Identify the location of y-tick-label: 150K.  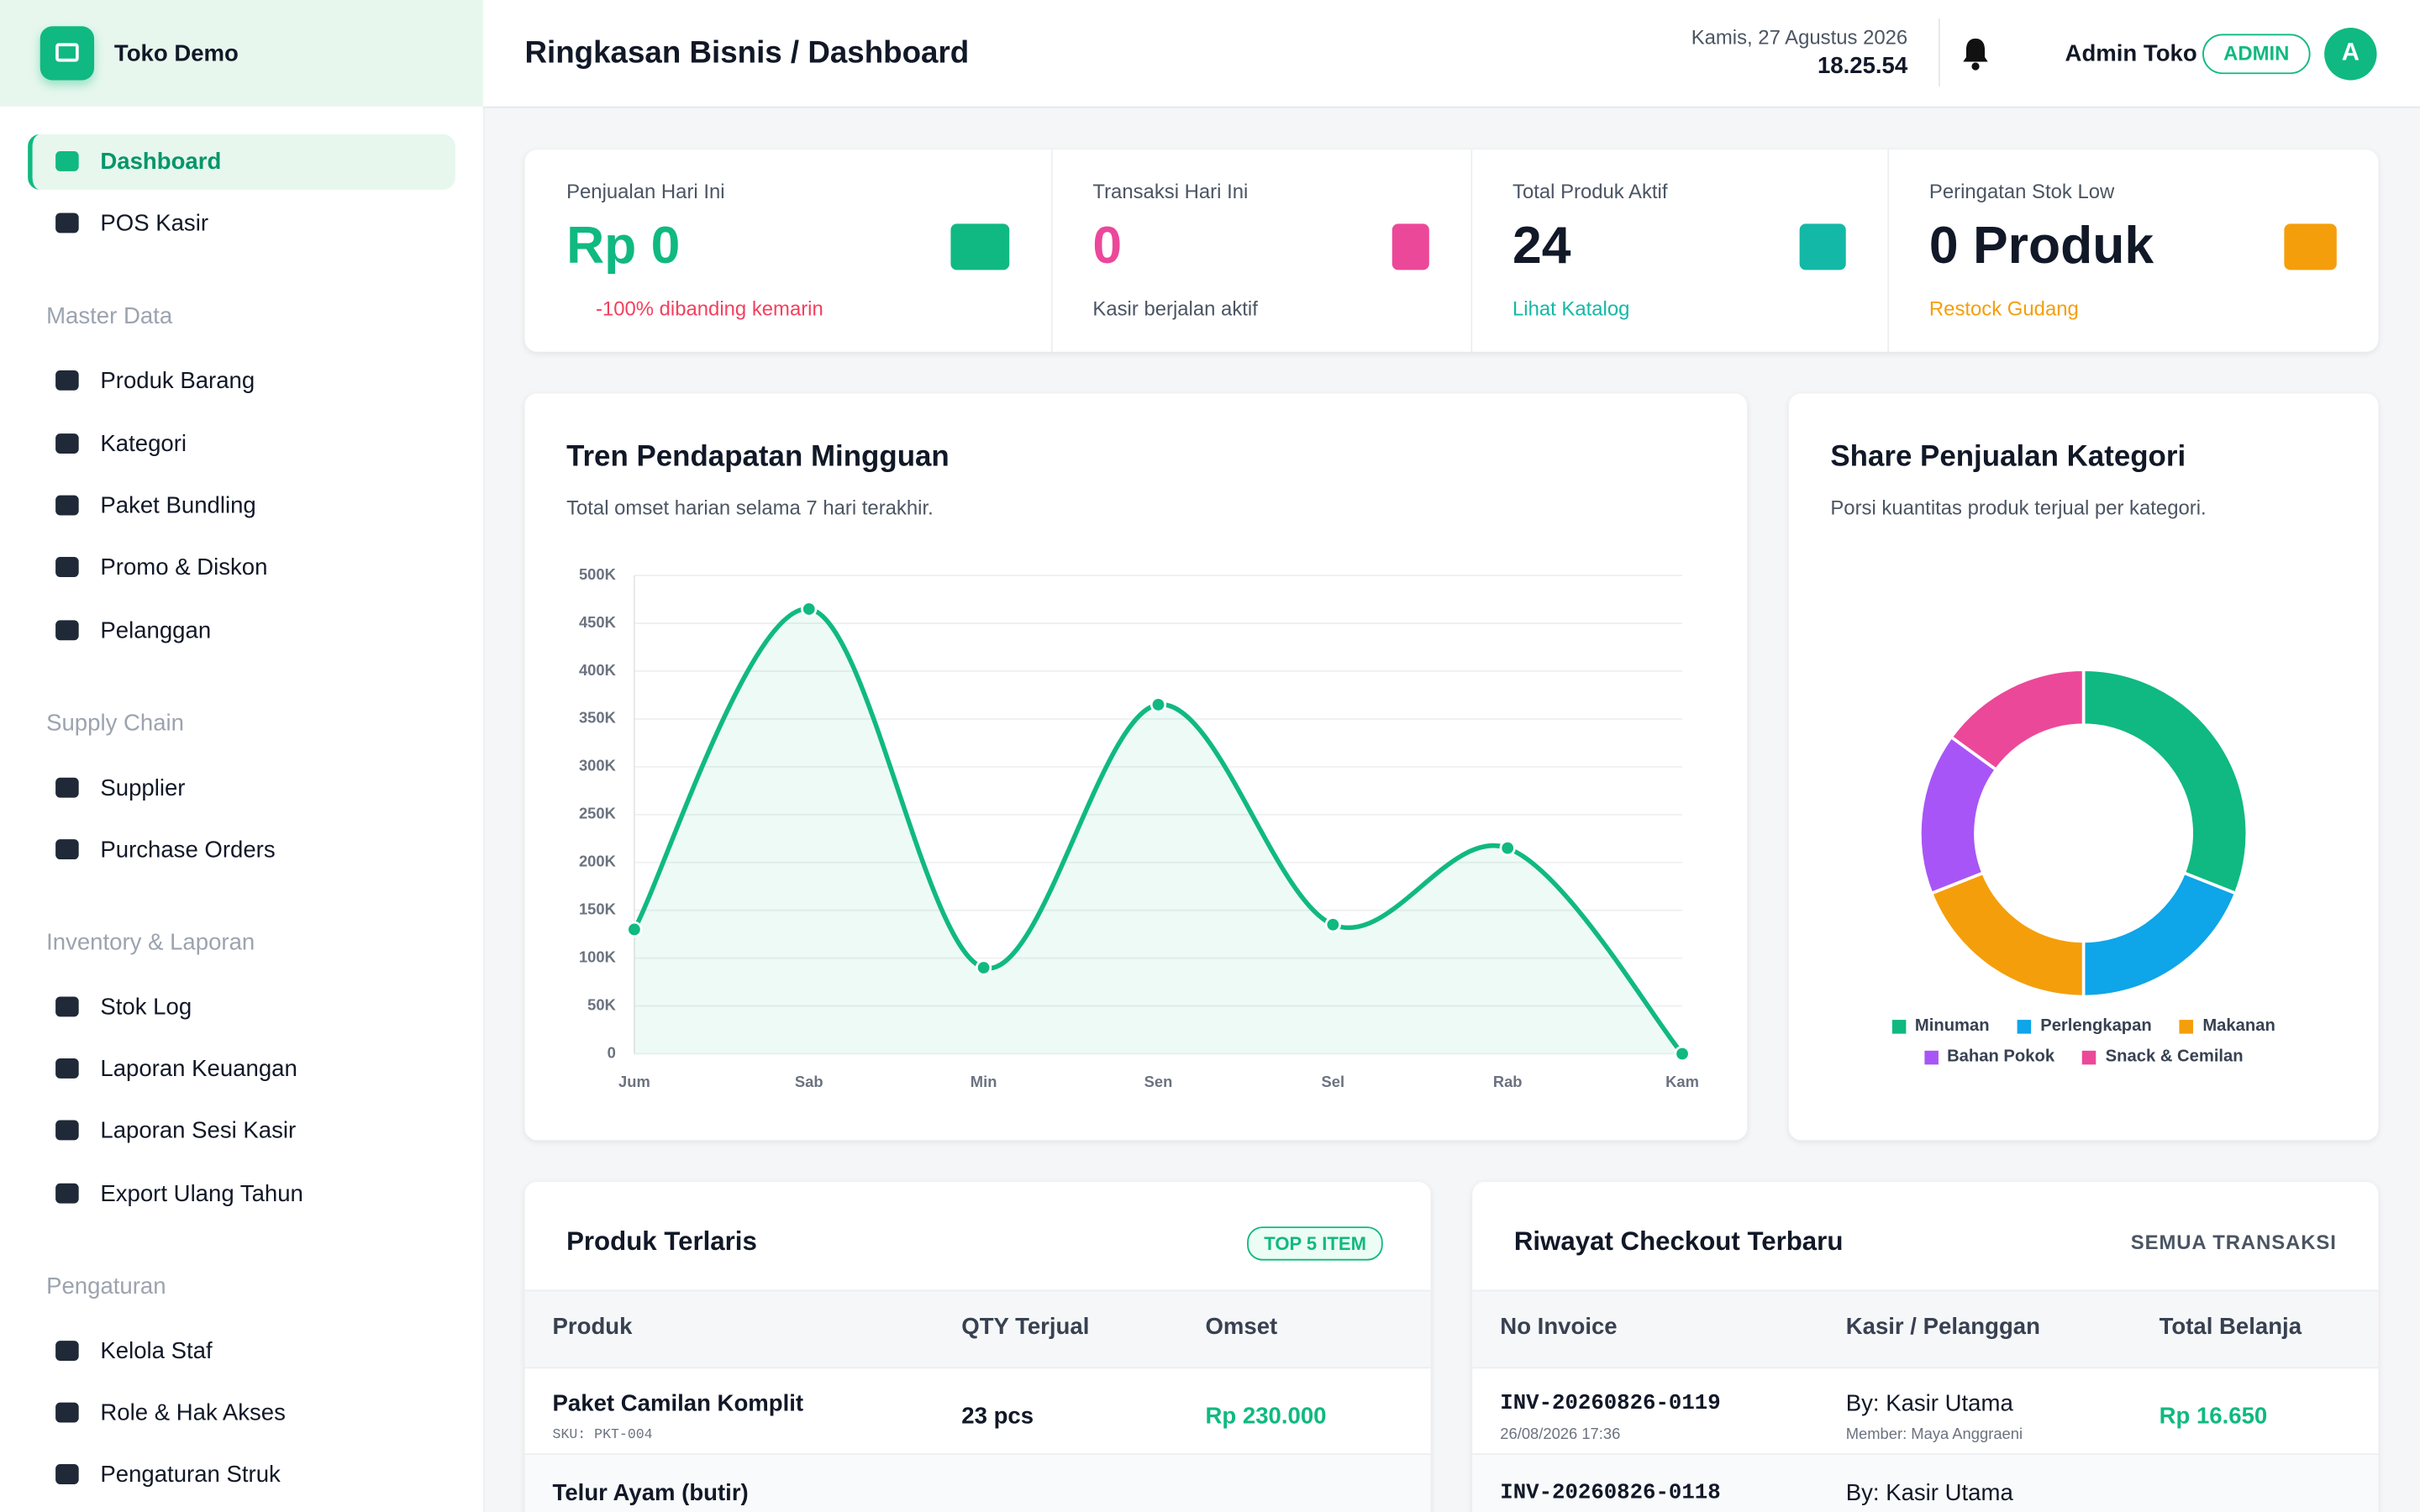
(598, 909).